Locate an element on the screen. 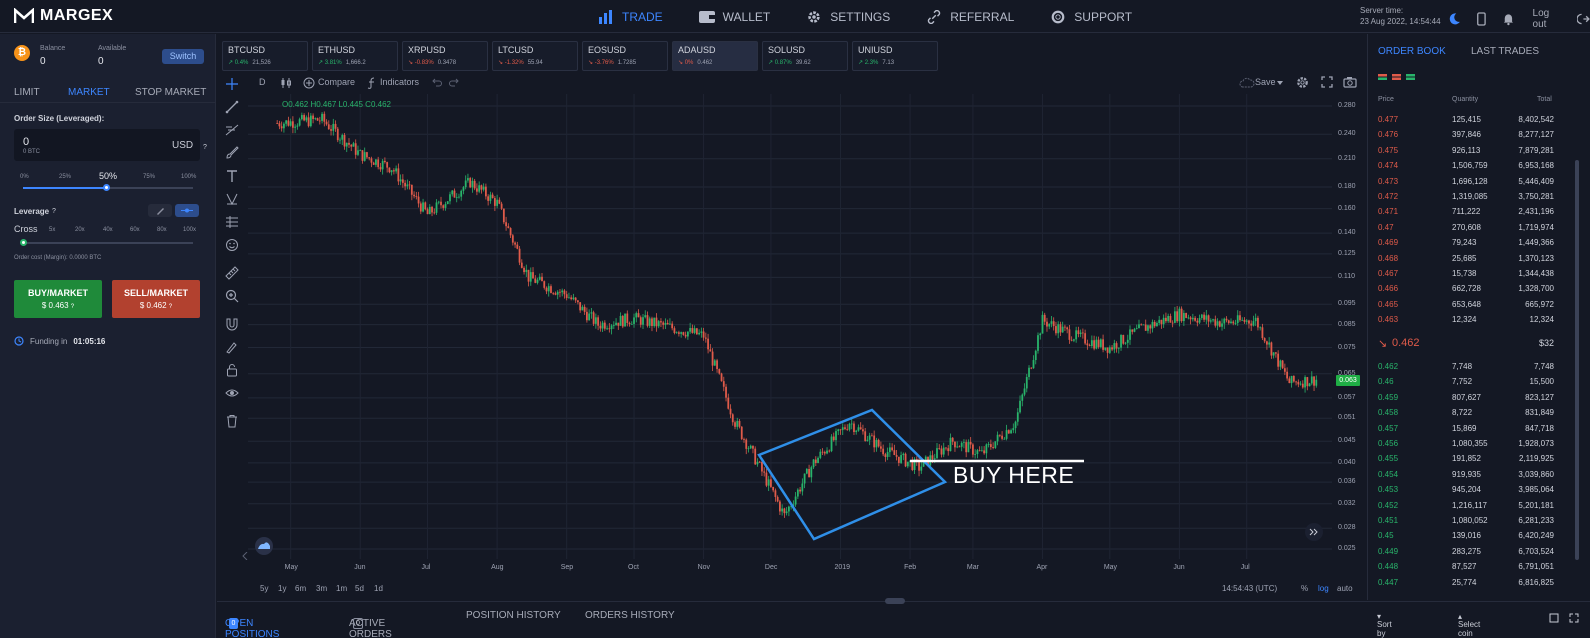  pattern-icon is located at coordinates (232, 199).